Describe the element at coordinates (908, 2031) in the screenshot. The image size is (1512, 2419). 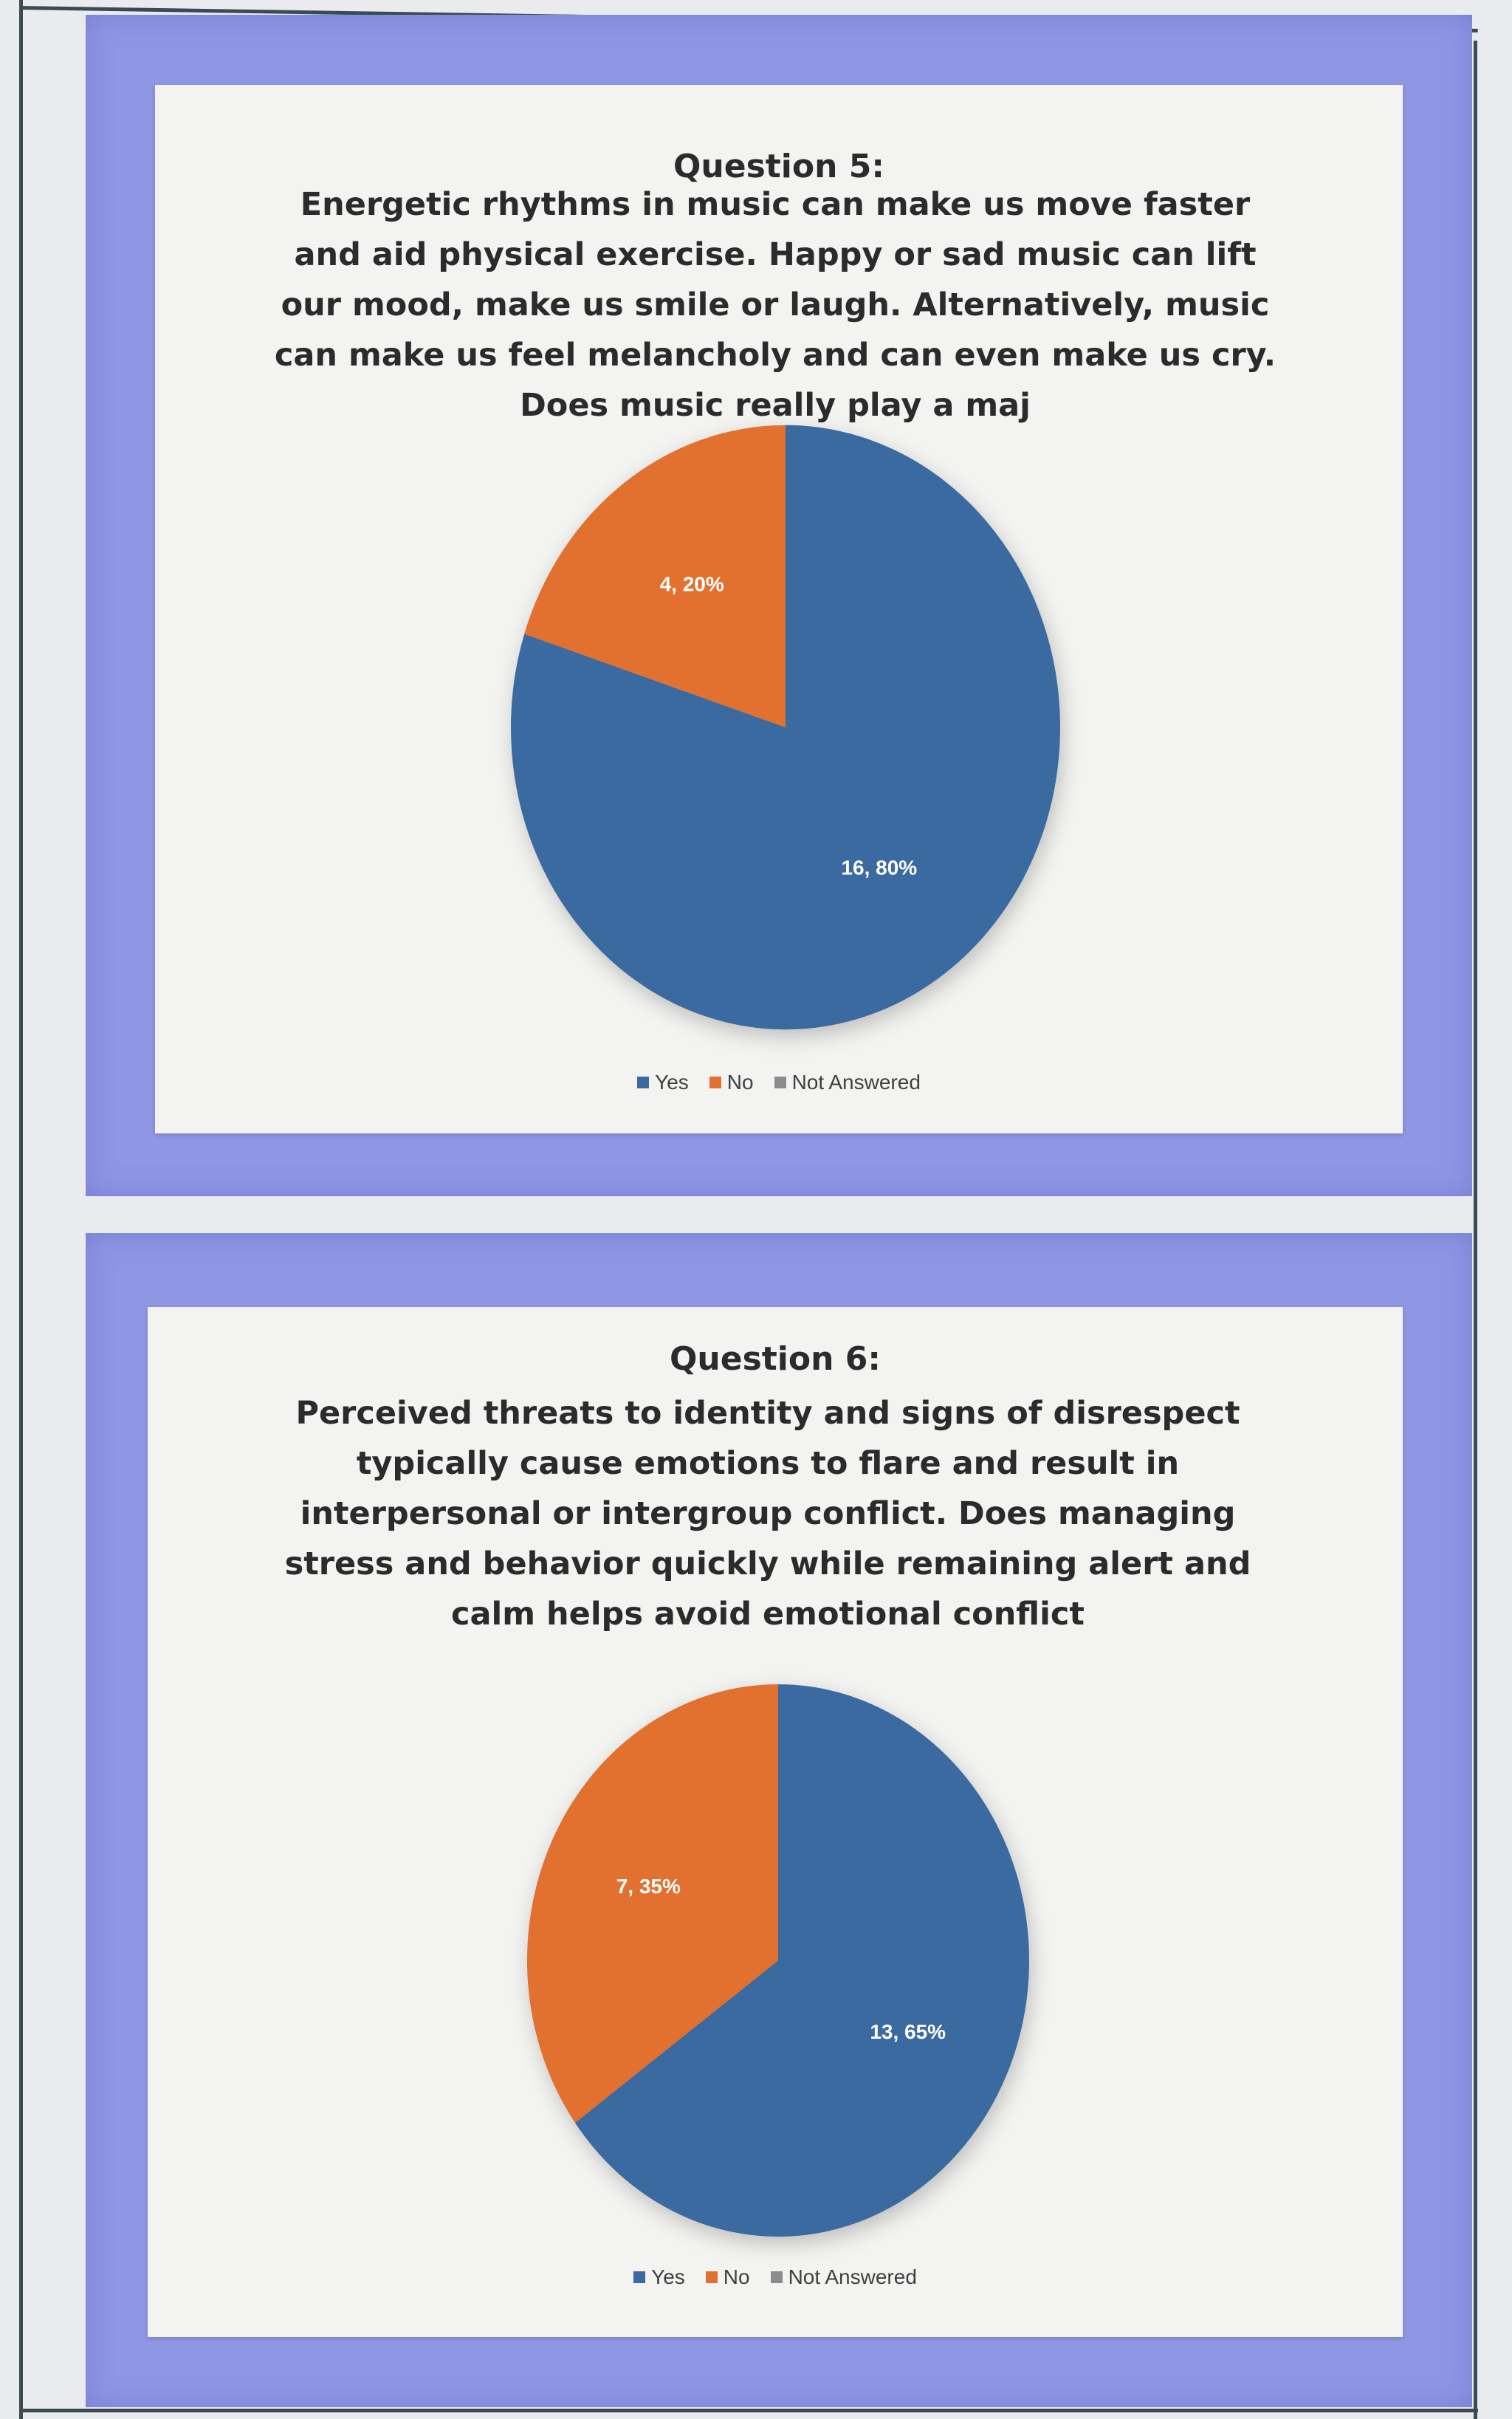
I see `pie-data-label: 13, 65%` at that location.